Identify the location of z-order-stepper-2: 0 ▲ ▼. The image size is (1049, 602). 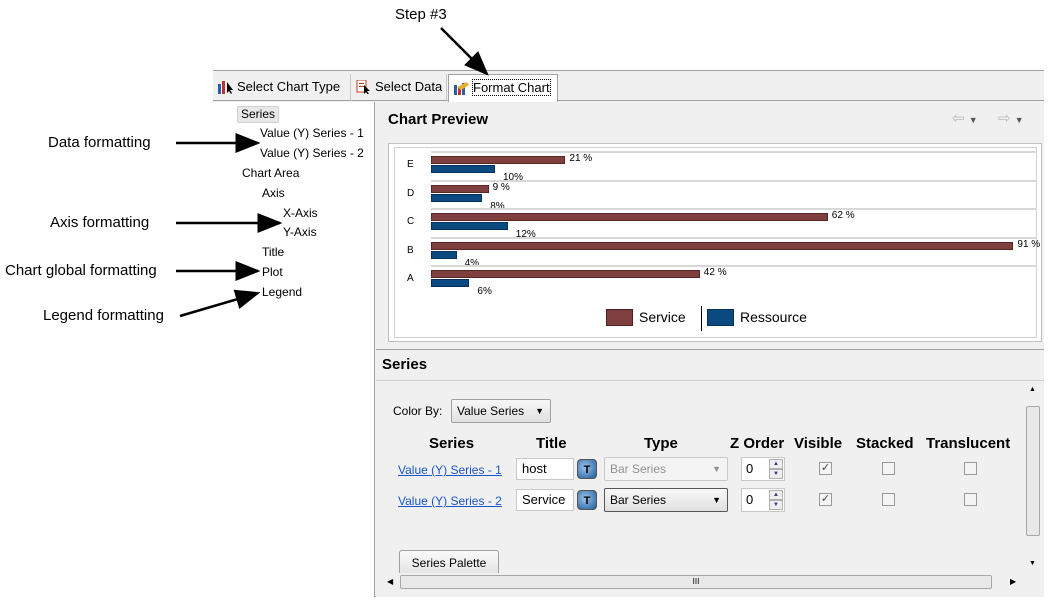
(763, 500).